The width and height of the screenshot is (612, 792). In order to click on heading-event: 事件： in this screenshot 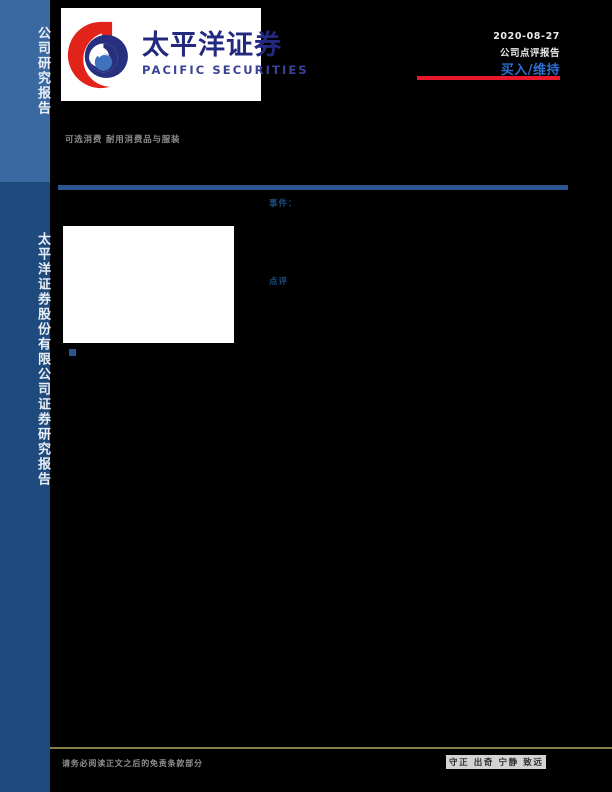, I will do `click(283, 204)`.